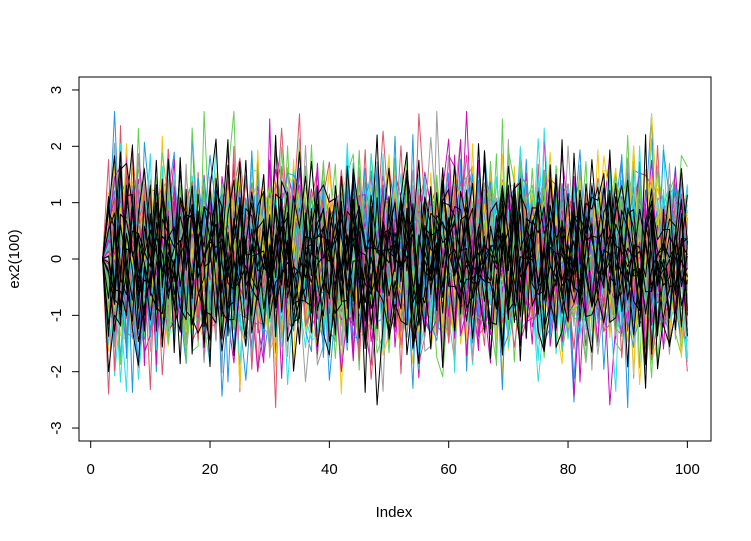 The width and height of the screenshot is (751, 541). What do you see at coordinates (56, 371) in the screenshot?
I see `y-tick-label: -2` at bounding box center [56, 371].